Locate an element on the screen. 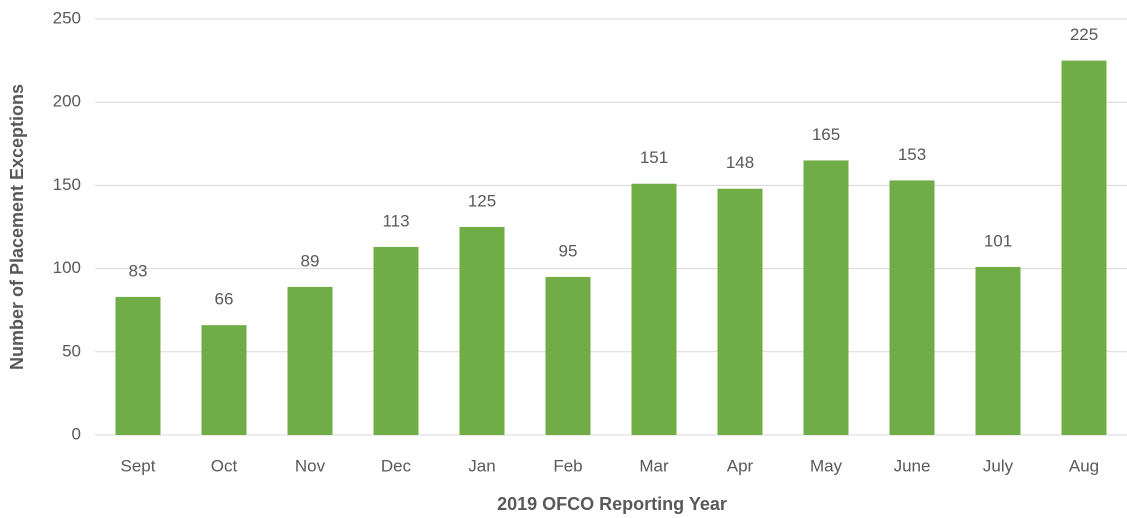  data-label: 83 is located at coordinates (138, 270).